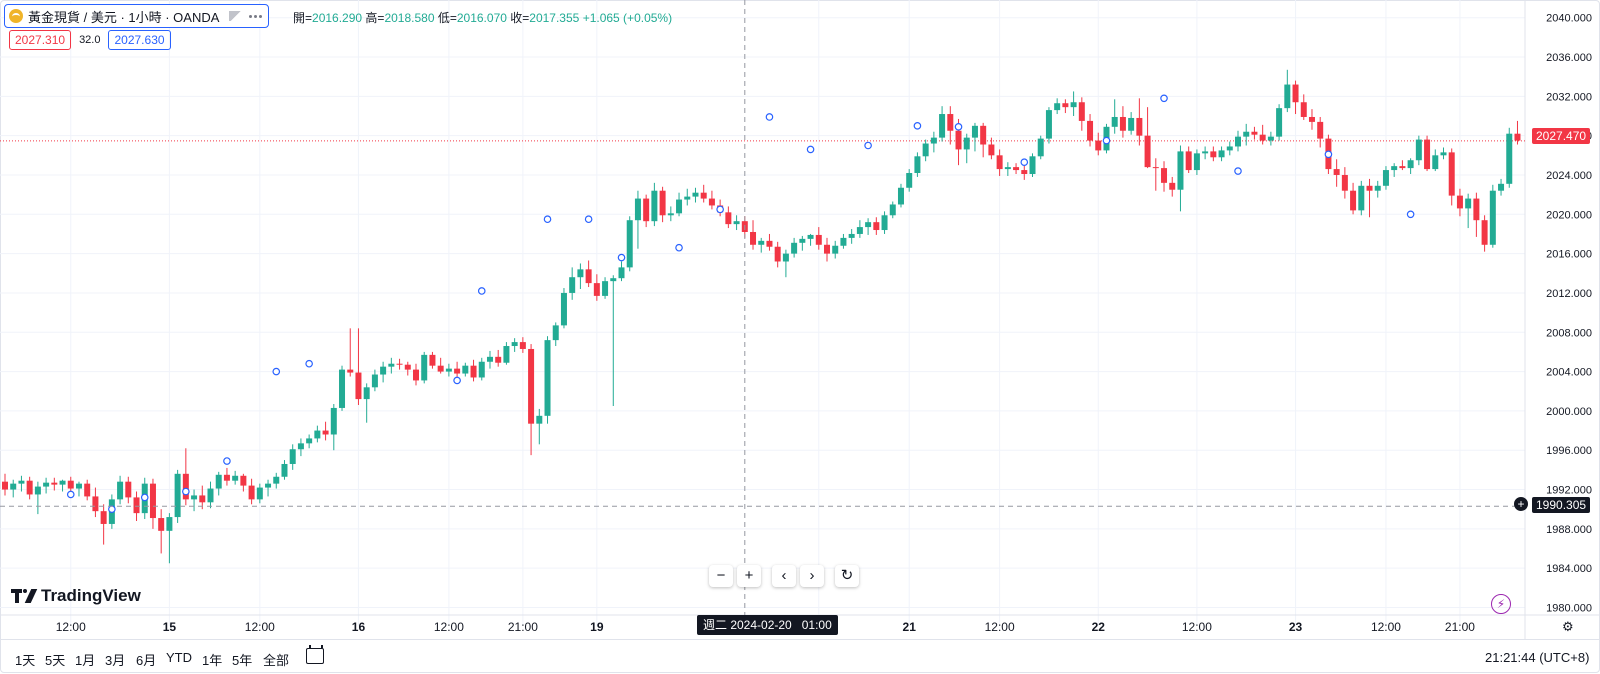 This screenshot has height=674, width=1600. What do you see at coordinates (146, 660) in the screenshot?
I see `range-6m-button: 6月` at bounding box center [146, 660].